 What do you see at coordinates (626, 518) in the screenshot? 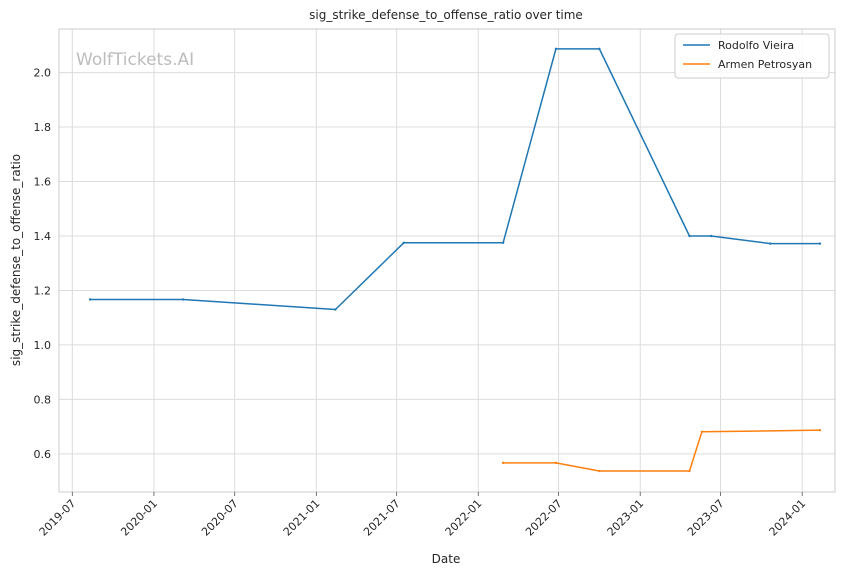
I see `x-tick-label: 2023-01` at bounding box center [626, 518].